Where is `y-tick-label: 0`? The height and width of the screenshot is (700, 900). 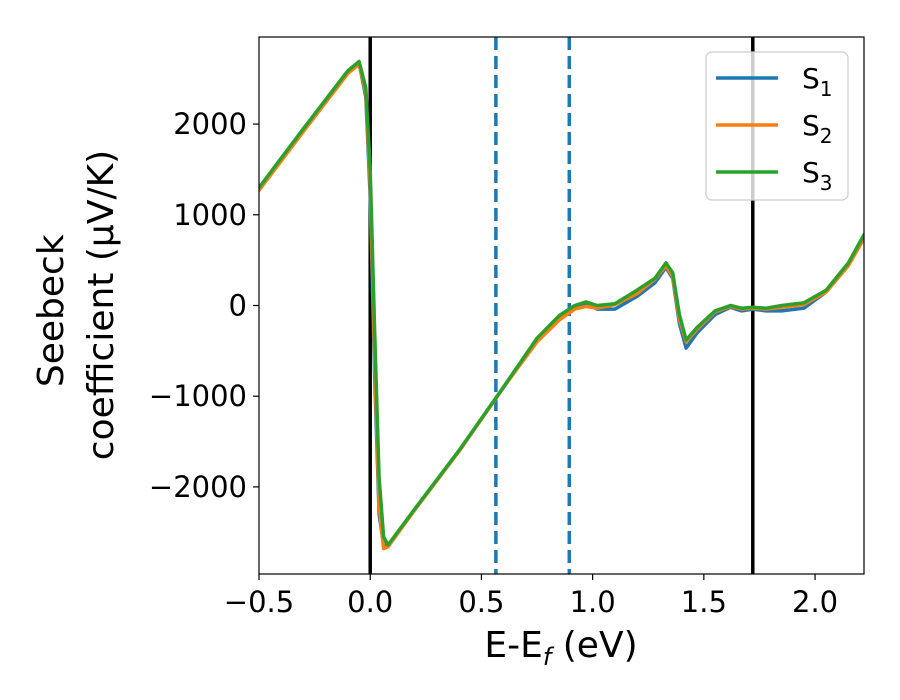
y-tick-label: 0 is located at coordinates (238, 306).